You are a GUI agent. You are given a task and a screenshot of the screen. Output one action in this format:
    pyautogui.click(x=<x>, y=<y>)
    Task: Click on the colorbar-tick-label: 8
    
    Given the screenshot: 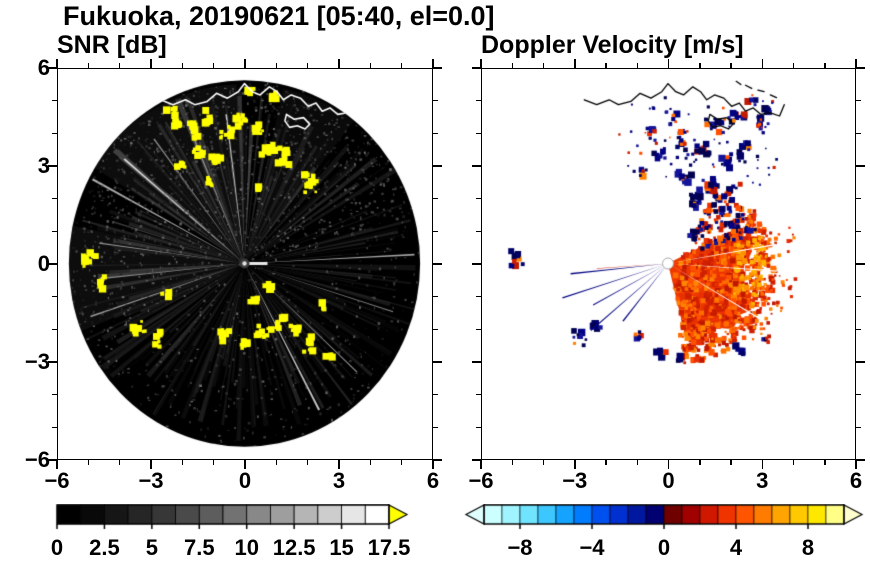 What is the action you would take?
    pyautogui.click(x=808, y=547)
    